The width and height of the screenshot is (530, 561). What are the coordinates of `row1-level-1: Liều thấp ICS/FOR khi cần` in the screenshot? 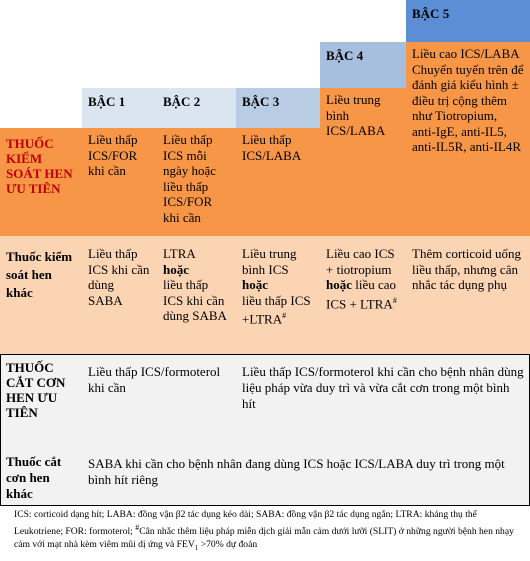 It's located at (119, 182).